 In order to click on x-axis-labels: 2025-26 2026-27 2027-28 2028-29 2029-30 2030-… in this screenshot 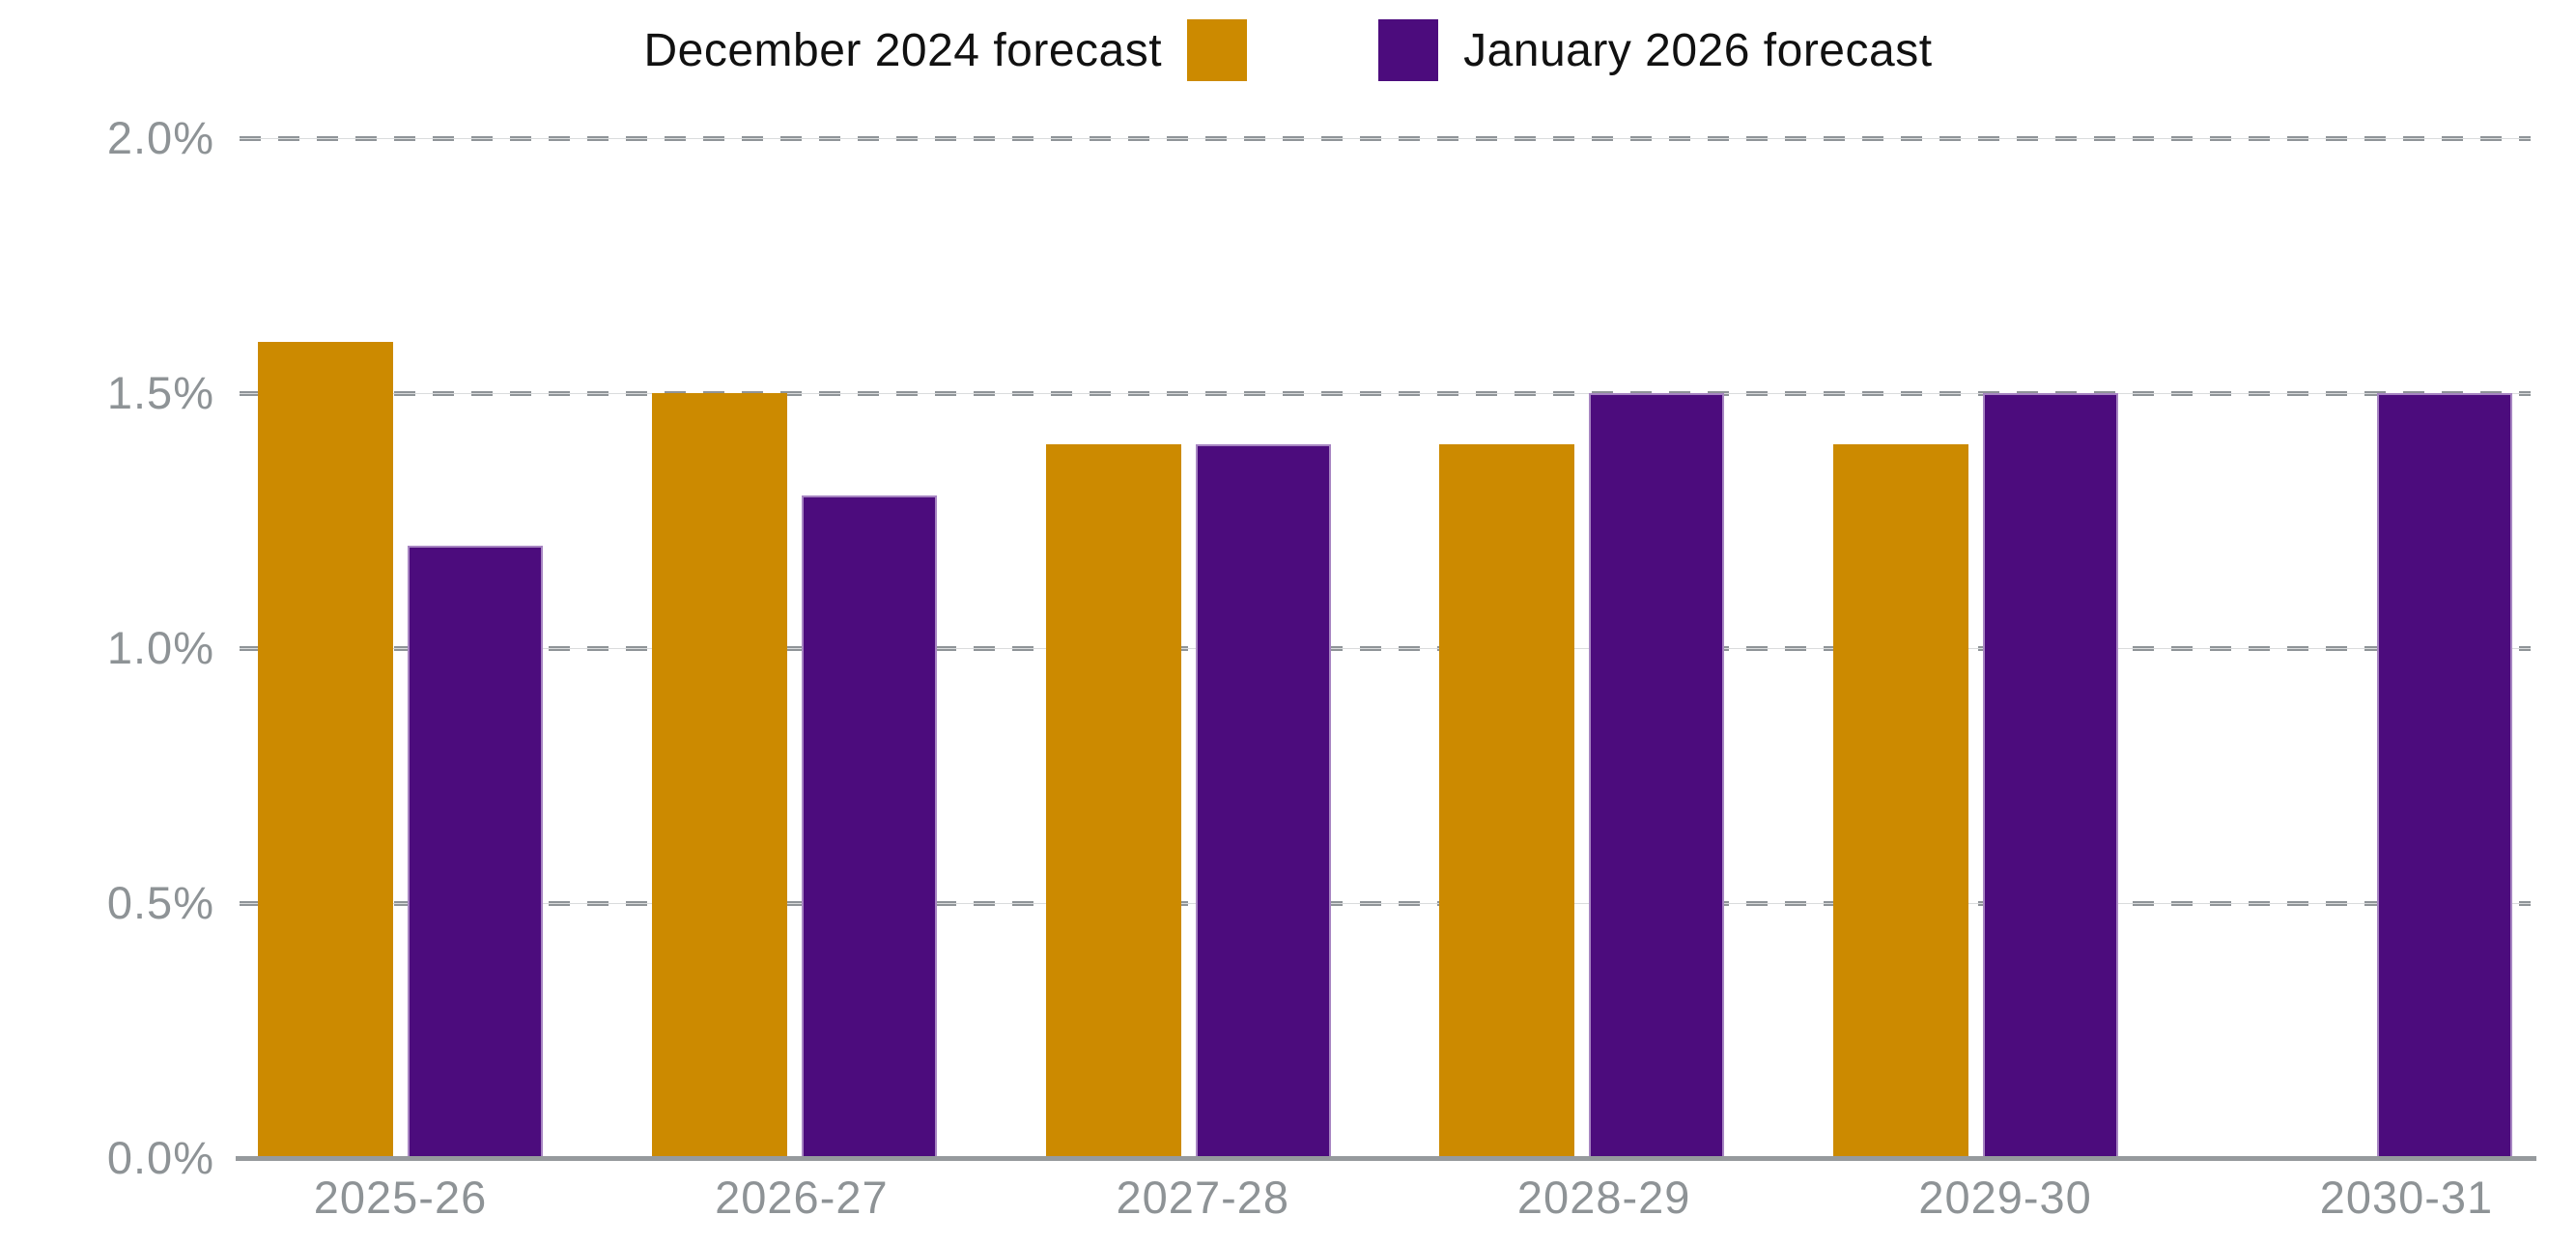, I will do `click(1403, 1197)`.